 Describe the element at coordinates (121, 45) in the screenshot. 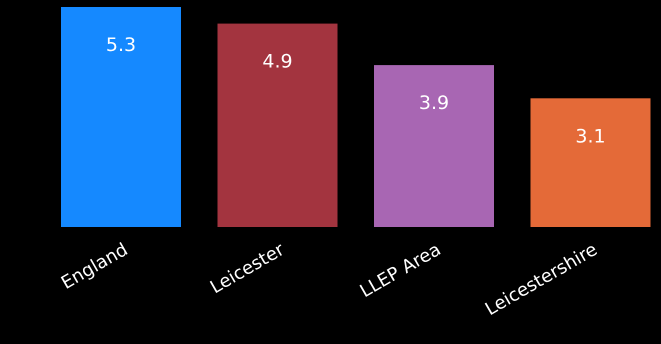

I see `value-label-england: 5.3` at that location.